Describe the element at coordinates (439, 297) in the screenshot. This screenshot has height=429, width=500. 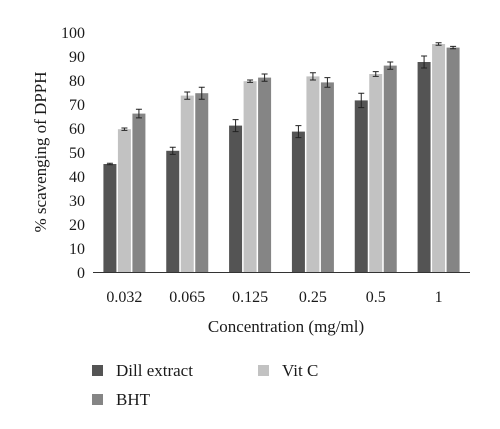
I see `x-tick-label: 1` at that location.